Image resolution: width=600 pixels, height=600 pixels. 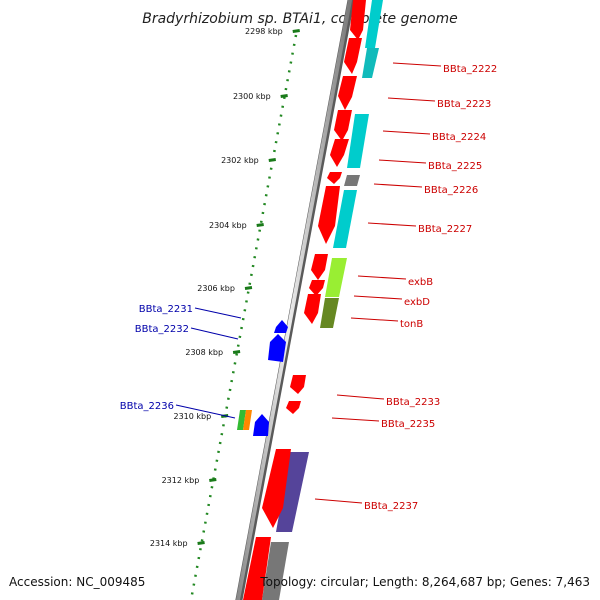 What do you see at coordinates (451, 190) in the screenshot?
I see `gene-label: BBta_2226` at bounding box center [451, 190].